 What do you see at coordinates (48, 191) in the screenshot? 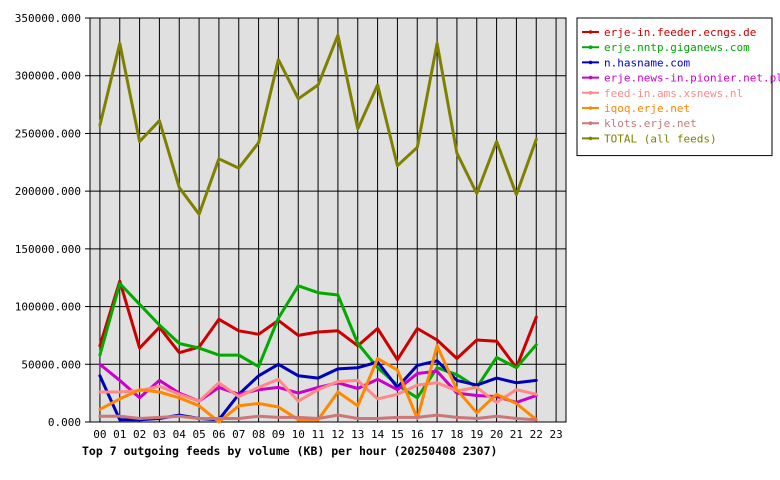
I see `y-tick-label: 200000.000` at bounding box center [48, 191].